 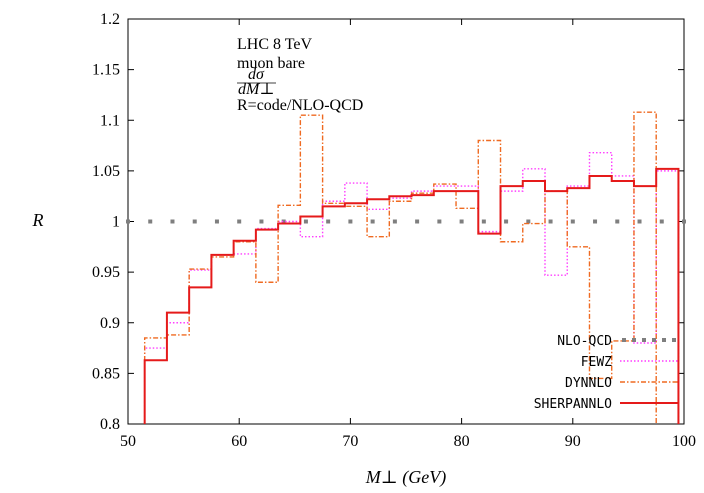 I want to click on x-tick-label: 100, so click(x=684, y=441).